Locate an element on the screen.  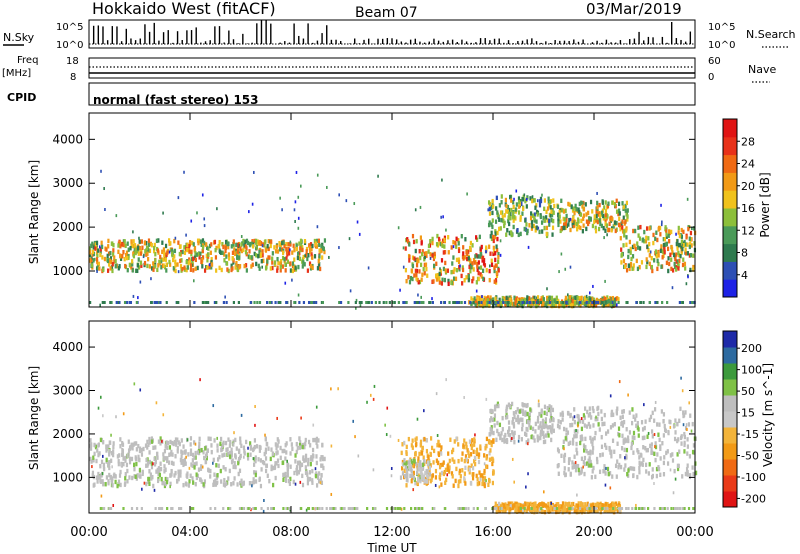
freq-label-line1: Freq is located at coordinates (27, 60).